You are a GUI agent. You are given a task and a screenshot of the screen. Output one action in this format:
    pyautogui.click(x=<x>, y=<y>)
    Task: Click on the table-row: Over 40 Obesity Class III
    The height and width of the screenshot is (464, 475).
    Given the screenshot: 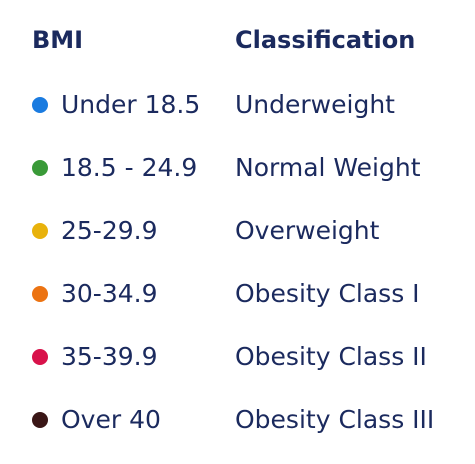 What is the action you would take?
    pyautogui.click(x=237, y=420)
    